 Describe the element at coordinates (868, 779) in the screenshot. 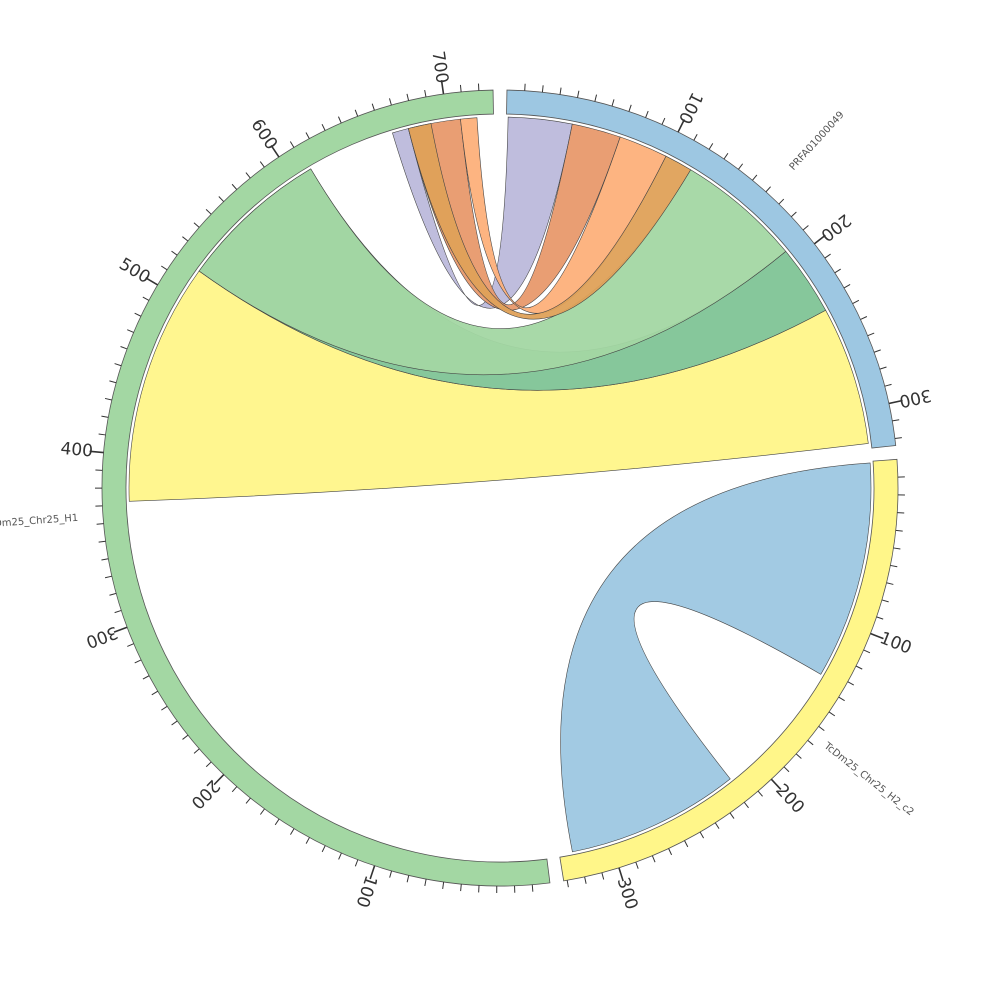

I see `segment-name-label: TcDm25_Chr25_H2_c2` at that location.